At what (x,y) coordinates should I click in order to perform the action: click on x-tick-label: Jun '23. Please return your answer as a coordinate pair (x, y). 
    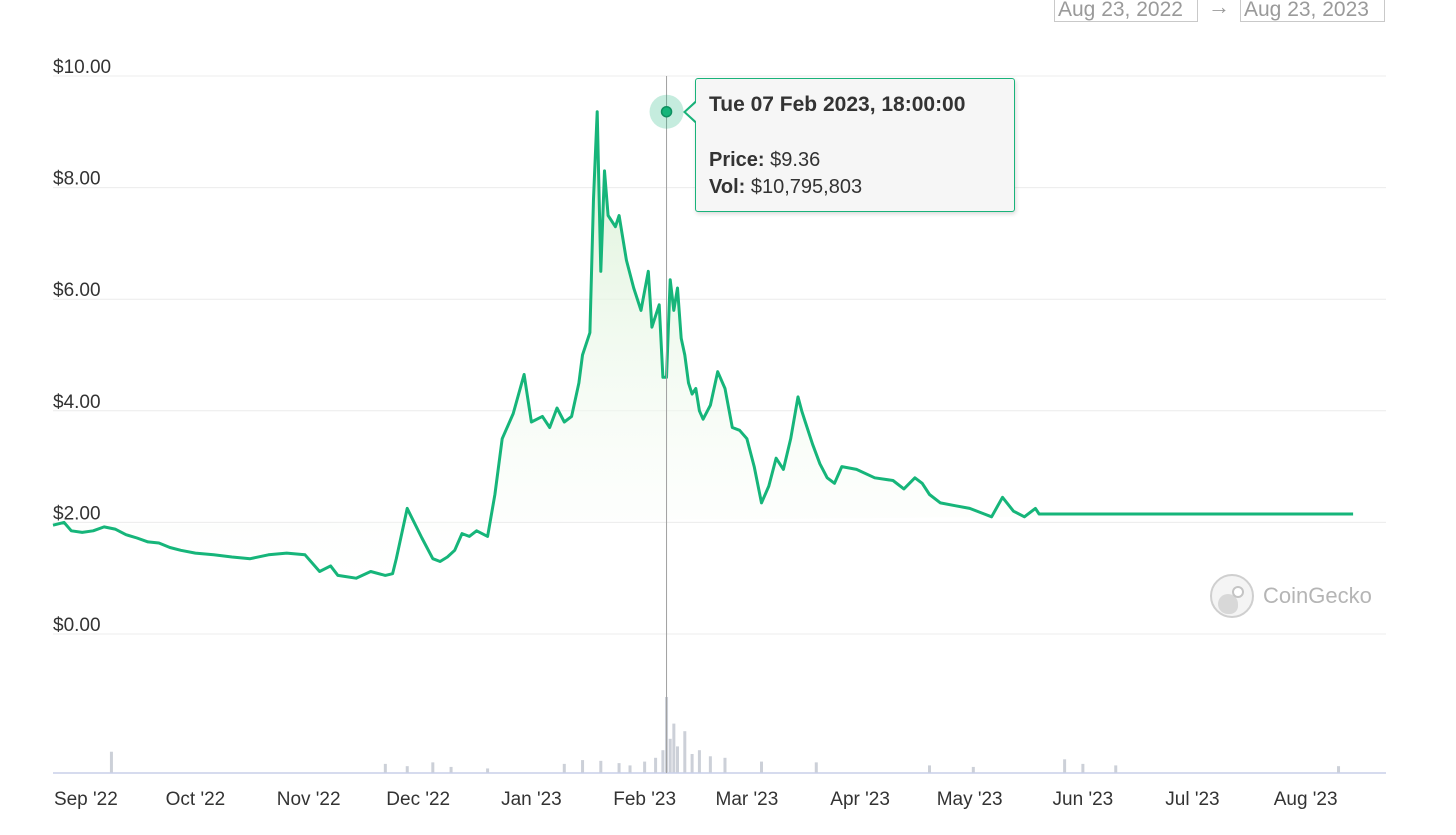
    Looking at the image, I should click on (1083, 799).